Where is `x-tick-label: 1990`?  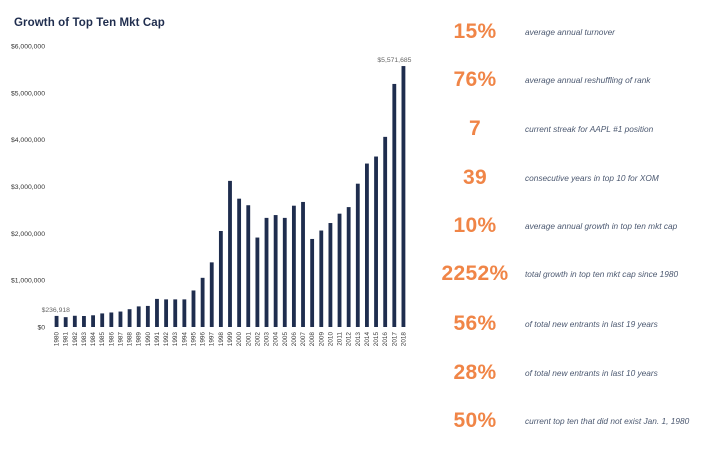
x-tick-label: 1990 is located at coordinates (148, 339).